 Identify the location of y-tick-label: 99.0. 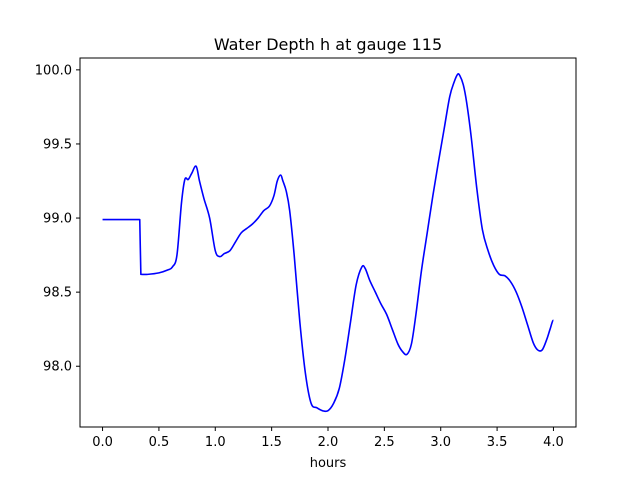
(57, 219).